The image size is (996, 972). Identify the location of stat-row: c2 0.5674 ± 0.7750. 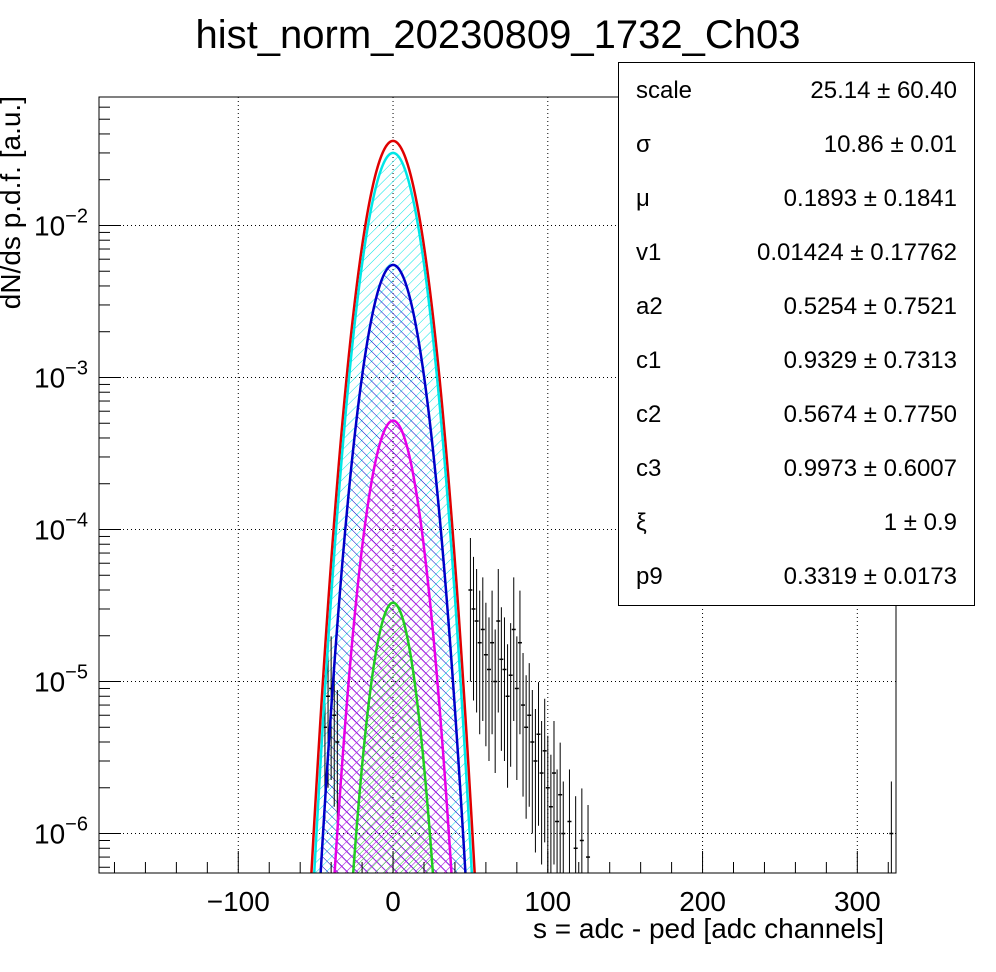
(796, 416).